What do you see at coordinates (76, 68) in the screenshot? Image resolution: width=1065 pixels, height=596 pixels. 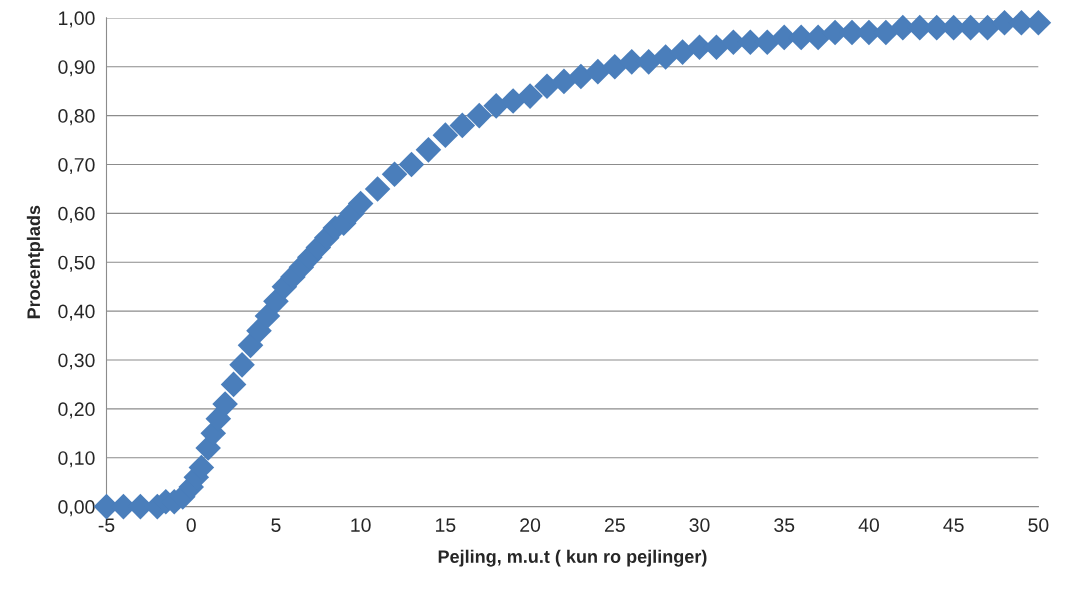 I see `y-tick-label: 0,90` at bounding box center [76, 68].